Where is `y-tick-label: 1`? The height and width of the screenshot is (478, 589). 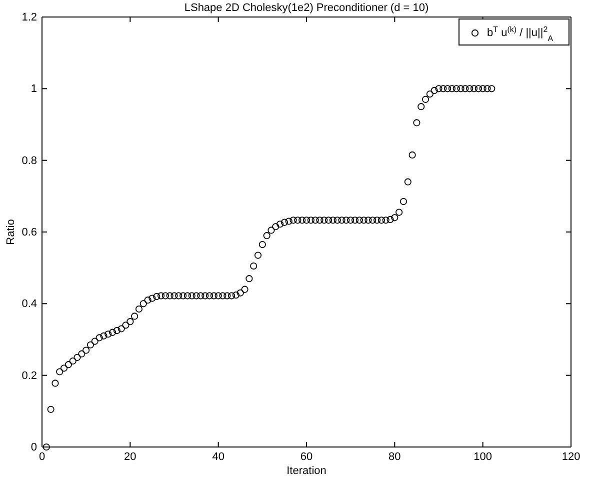
y-tick-label: 1 is located at coordinates (33, 89).